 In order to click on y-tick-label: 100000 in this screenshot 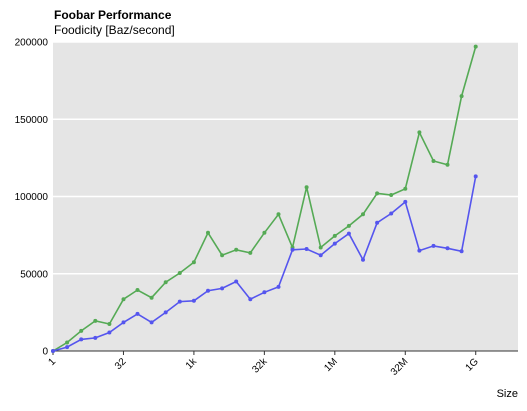, I will do `click(32, 197)`.